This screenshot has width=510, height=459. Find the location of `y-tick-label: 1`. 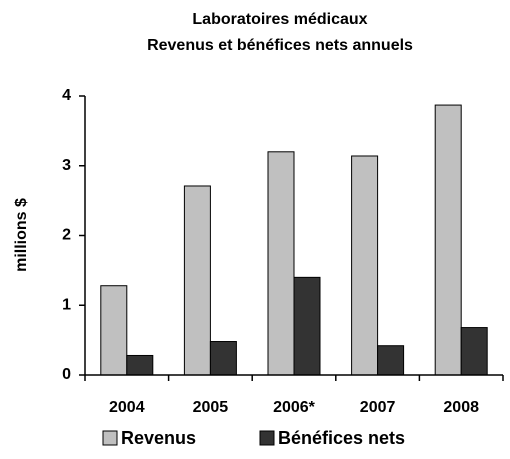

y-tick-label: 1 is located at coordinates (66, 304).